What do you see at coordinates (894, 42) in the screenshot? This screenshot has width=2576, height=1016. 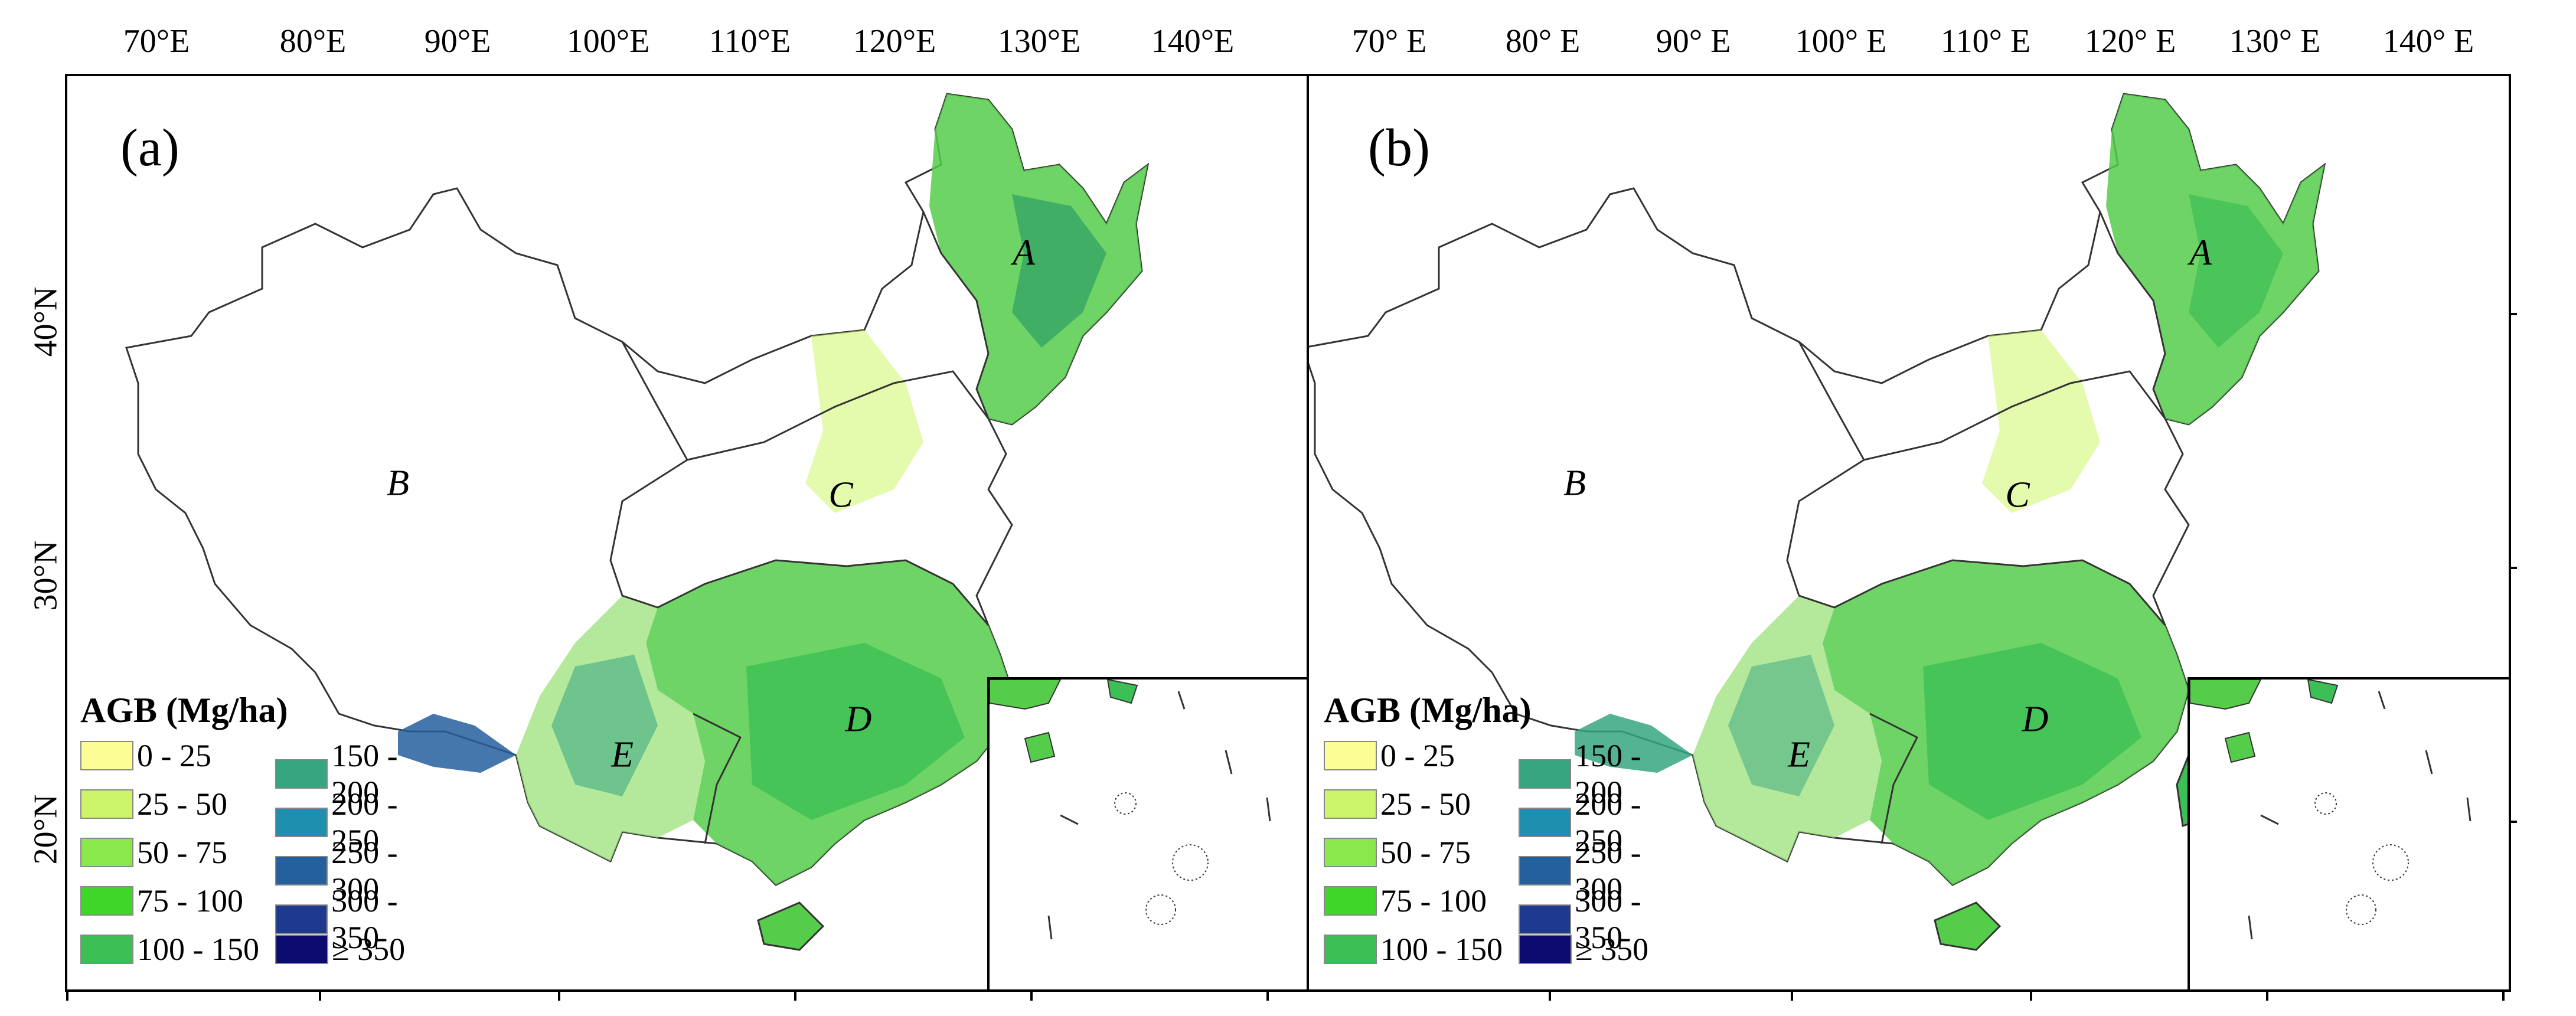 I see `lon-label: 120°E` at bounding box center [894, 42].